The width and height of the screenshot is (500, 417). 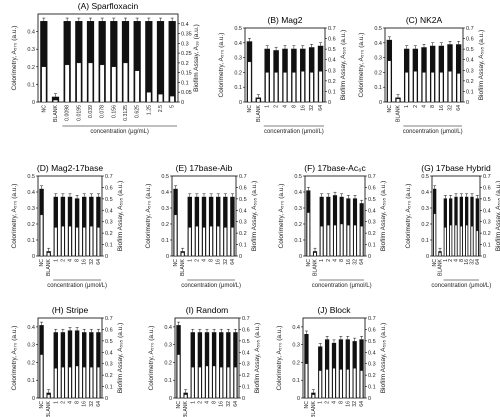 I want to click on x-category-label: 4, so click(x=336, y=260).